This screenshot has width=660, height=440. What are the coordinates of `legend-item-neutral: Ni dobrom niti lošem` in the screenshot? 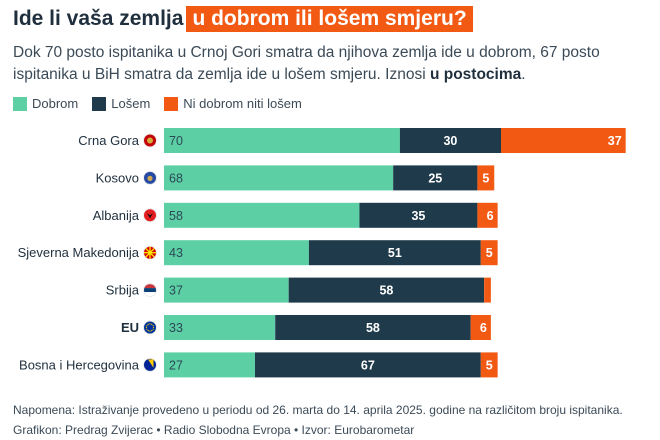 It's located at (233, 103).